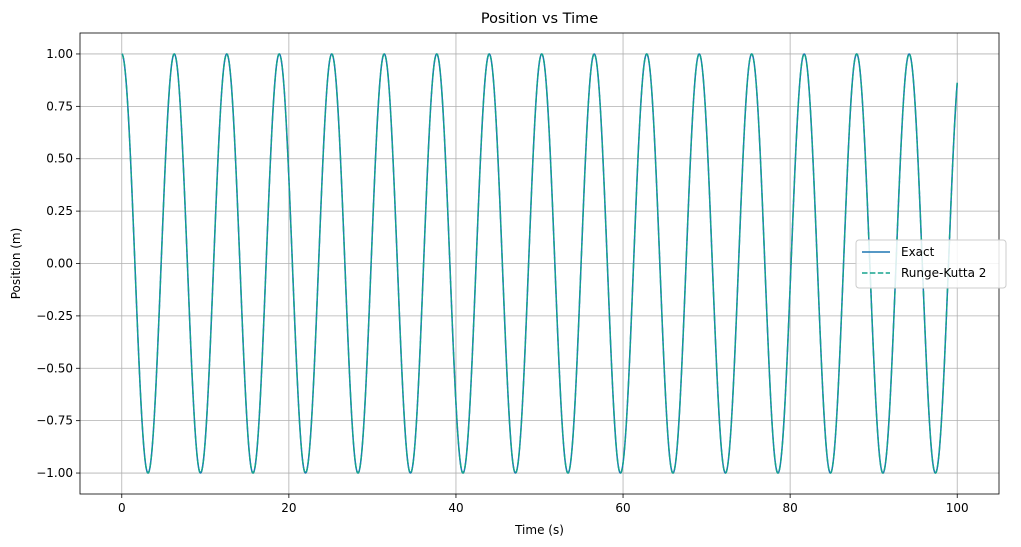  I want to click on y-tick-label: −0.50, so click(54, 368).